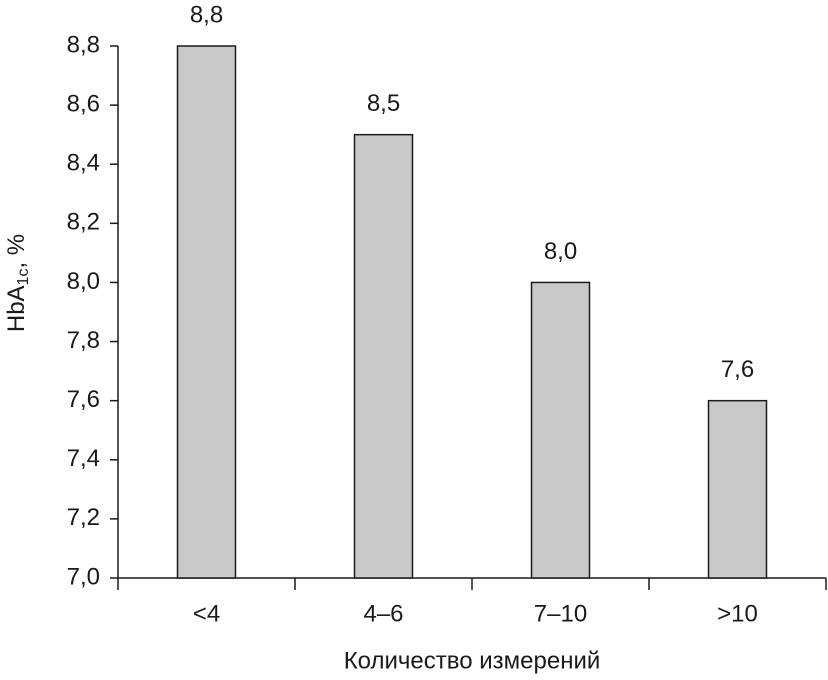  Describe the element at coordinates (383, 613) in the screenshot. I see `x-tick-label: 4–6` at that location.